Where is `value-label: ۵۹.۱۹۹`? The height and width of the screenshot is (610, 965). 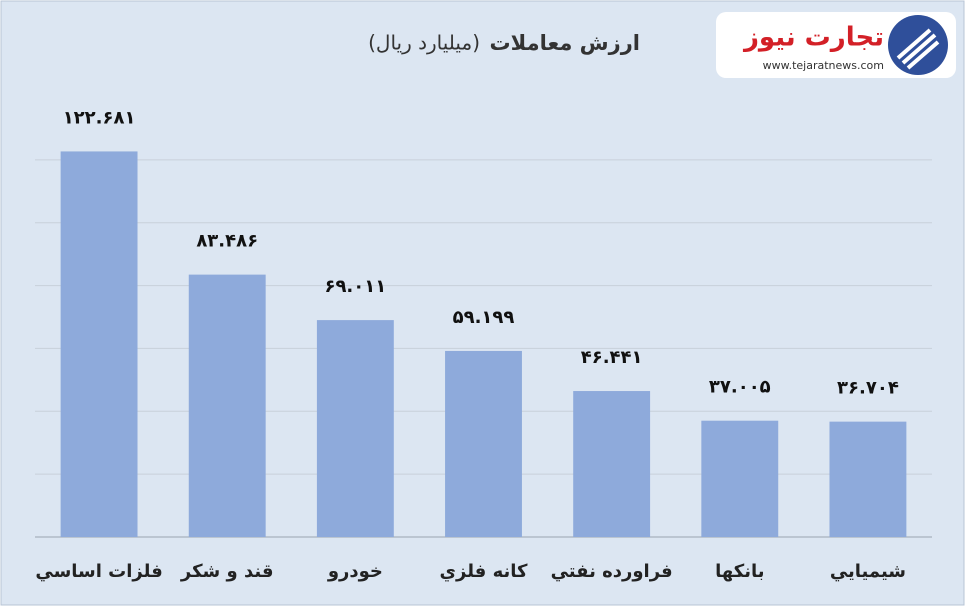
value-label: ۵۹.۱۹۹ is located at coordinates (484, 317).